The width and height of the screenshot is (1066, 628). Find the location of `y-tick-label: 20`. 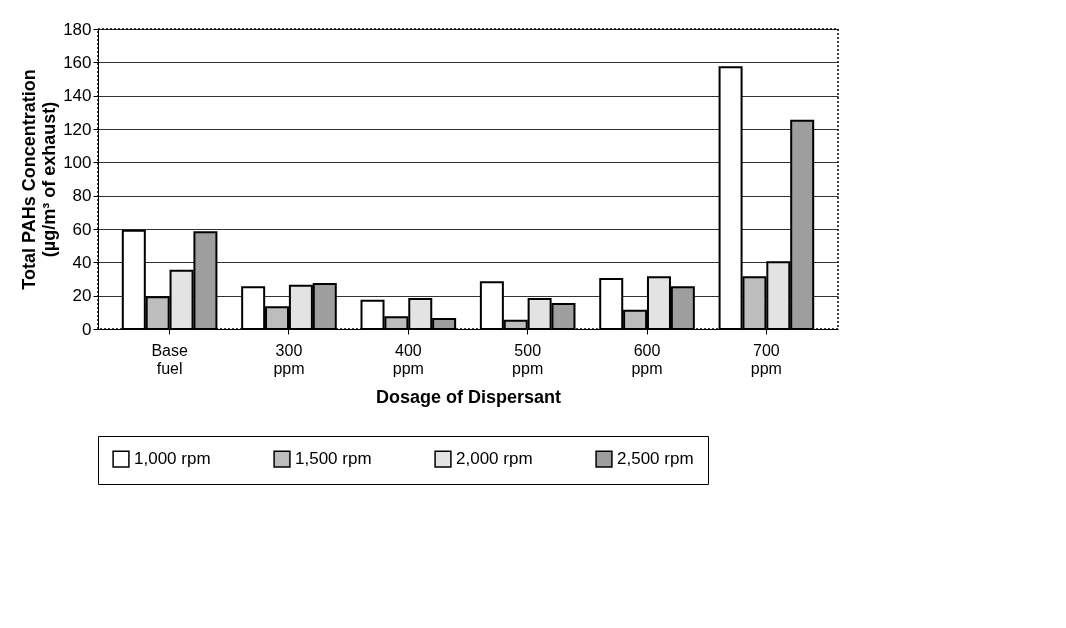

y-tick-label: 20 is located at coordinates (82, 296).